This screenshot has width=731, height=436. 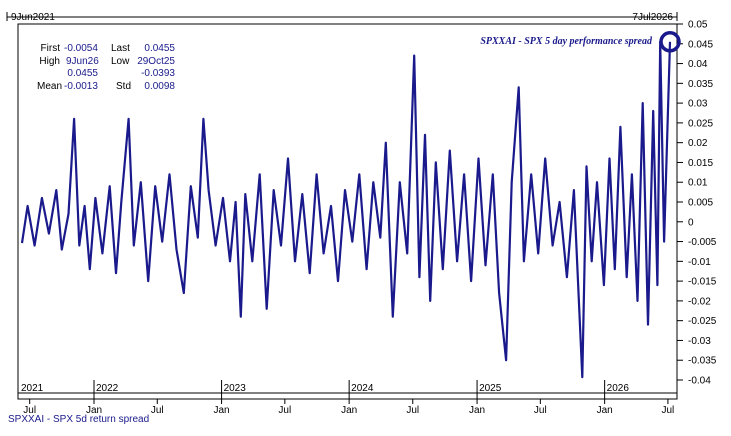 I want to click on stat-mean-value: -0.0013, so click(x=81, y=86).